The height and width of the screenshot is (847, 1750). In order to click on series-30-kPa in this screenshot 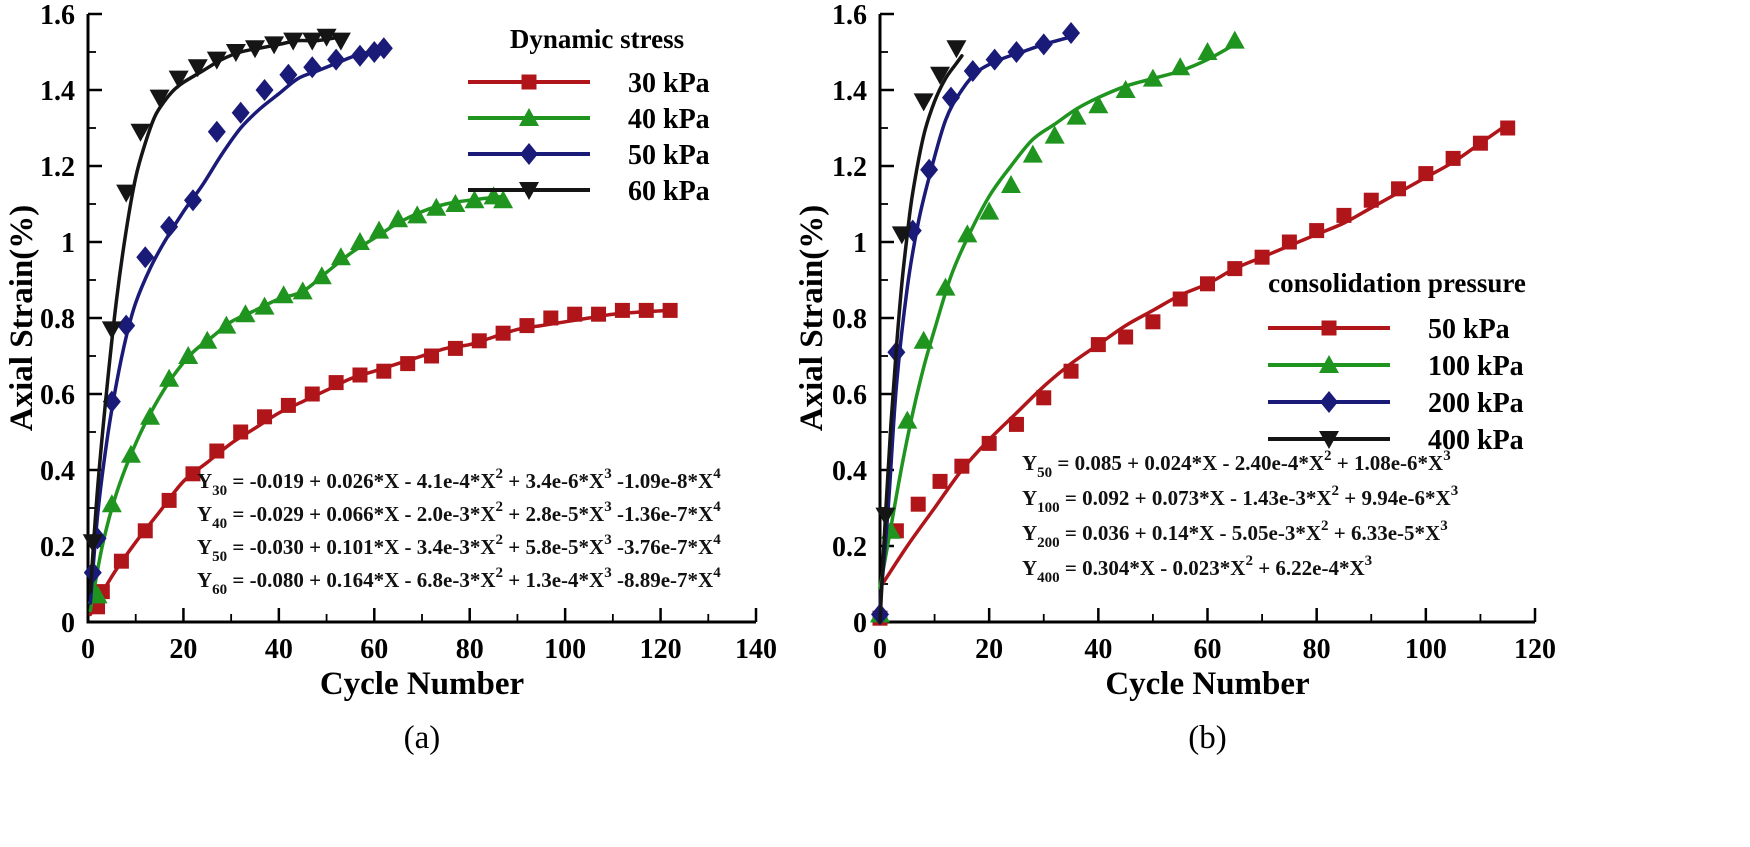, I will do `click(383, 459)`.